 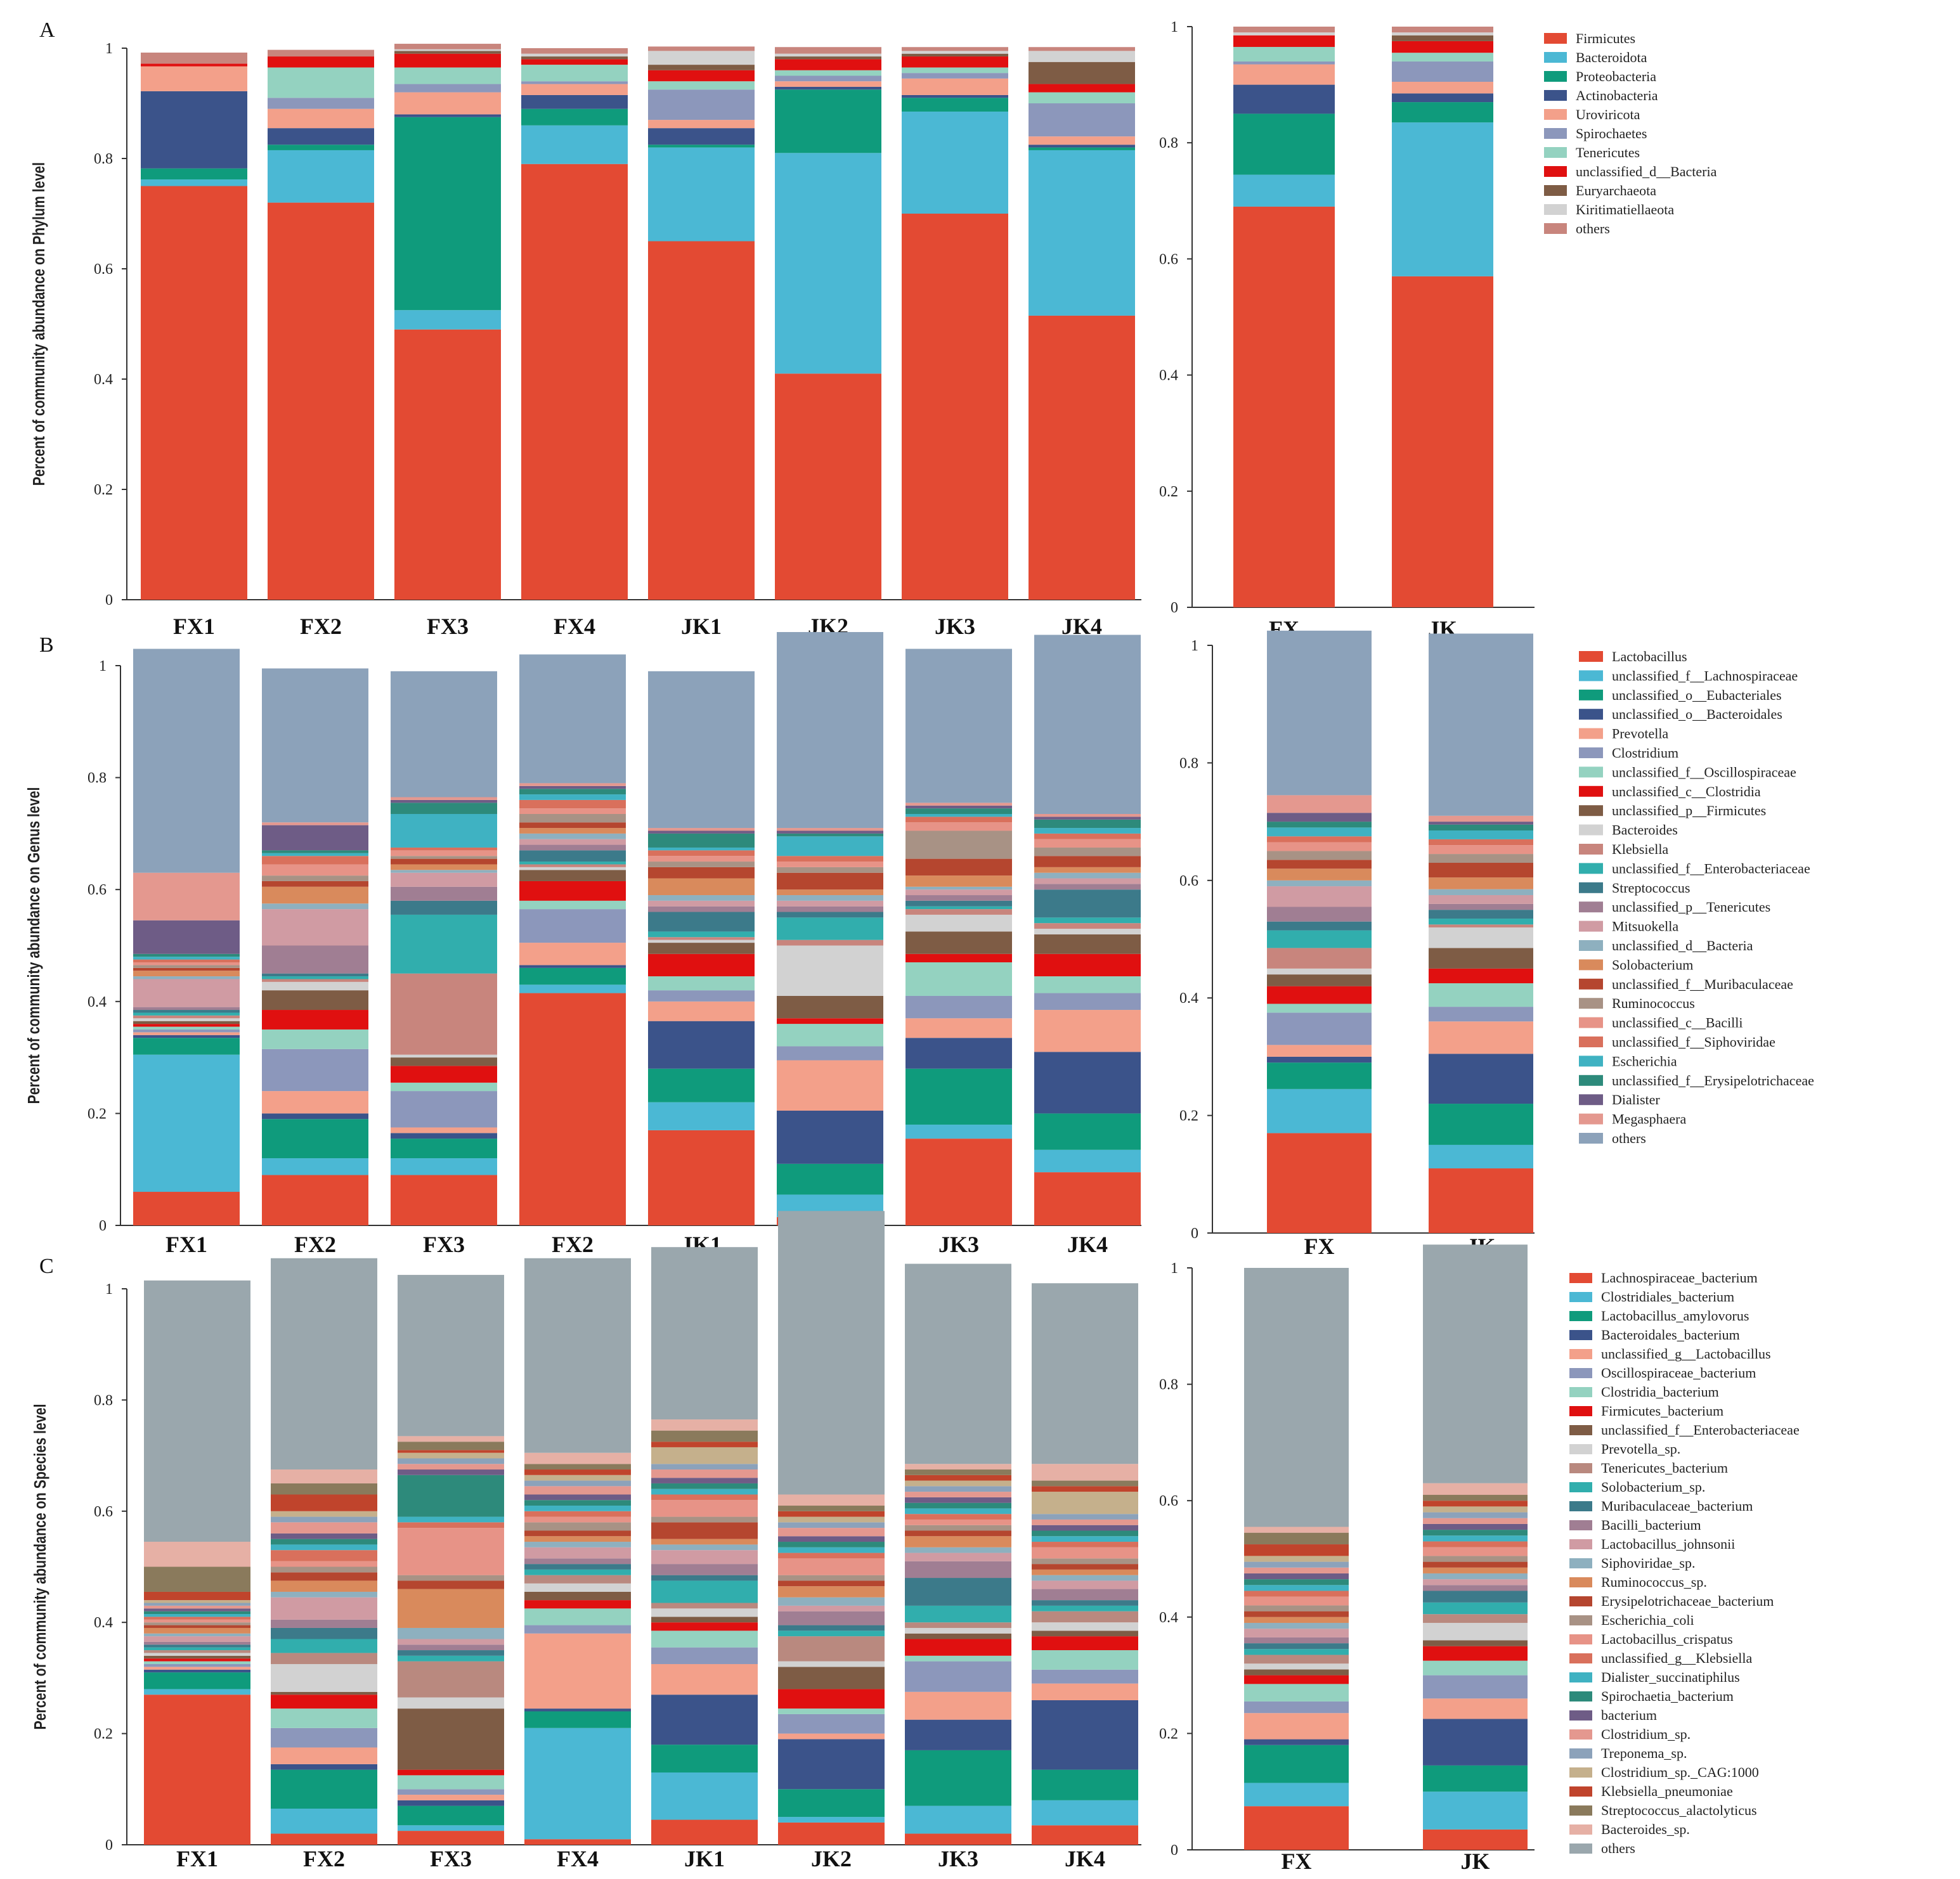 I want to click on panel-a-right-y-tick-label: 0.8, so click(x=1168, y=143).